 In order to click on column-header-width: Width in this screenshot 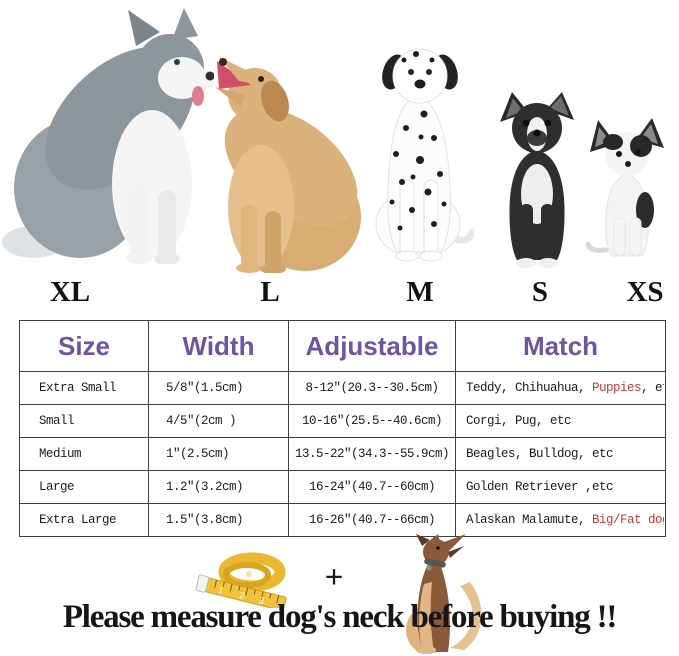, I will do `click(218, 346)`.